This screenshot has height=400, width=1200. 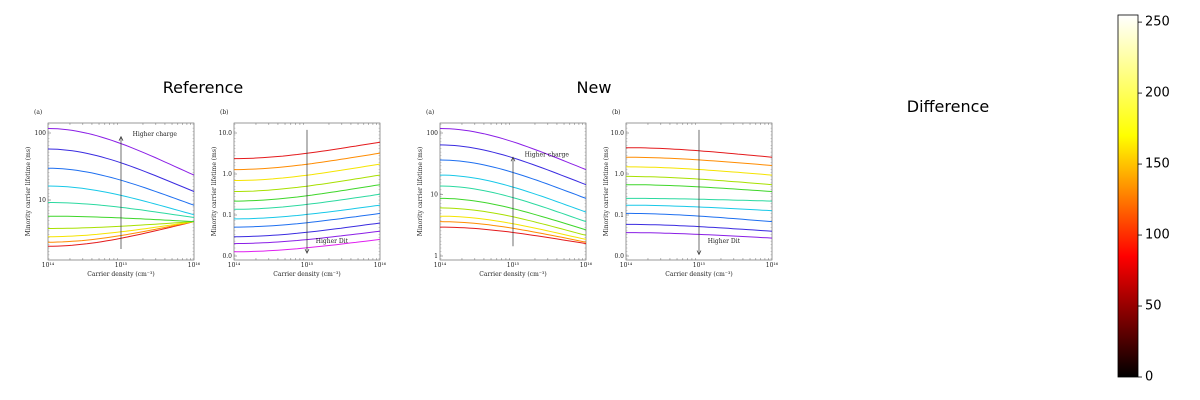 I want to click on y-tick-label: 1, so click(x=436, y=256).